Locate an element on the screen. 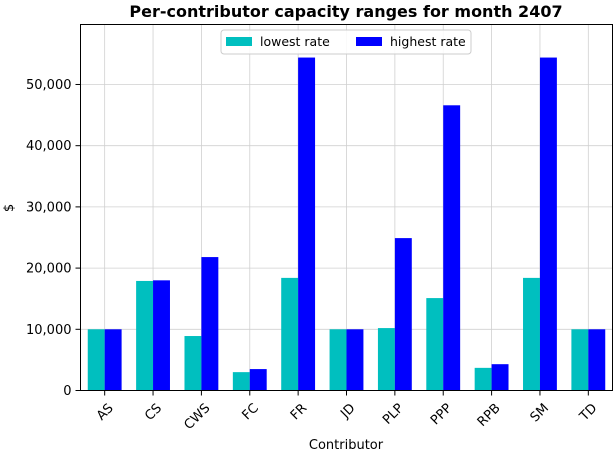 Image resolution: width=614 pixels, height=454 pixels. legend-label-highest: highest rate is located at coordinates (428, 41).